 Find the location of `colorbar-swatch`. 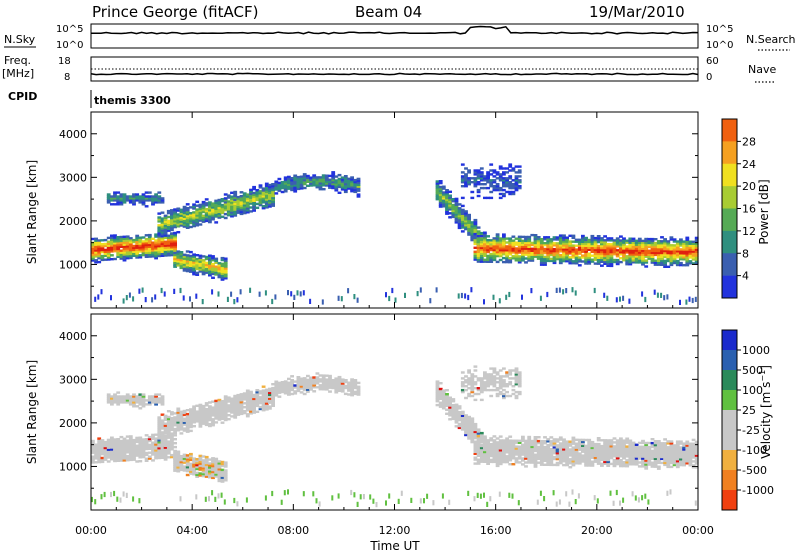

colorbar-swatch is located at coordinates (729, 360).